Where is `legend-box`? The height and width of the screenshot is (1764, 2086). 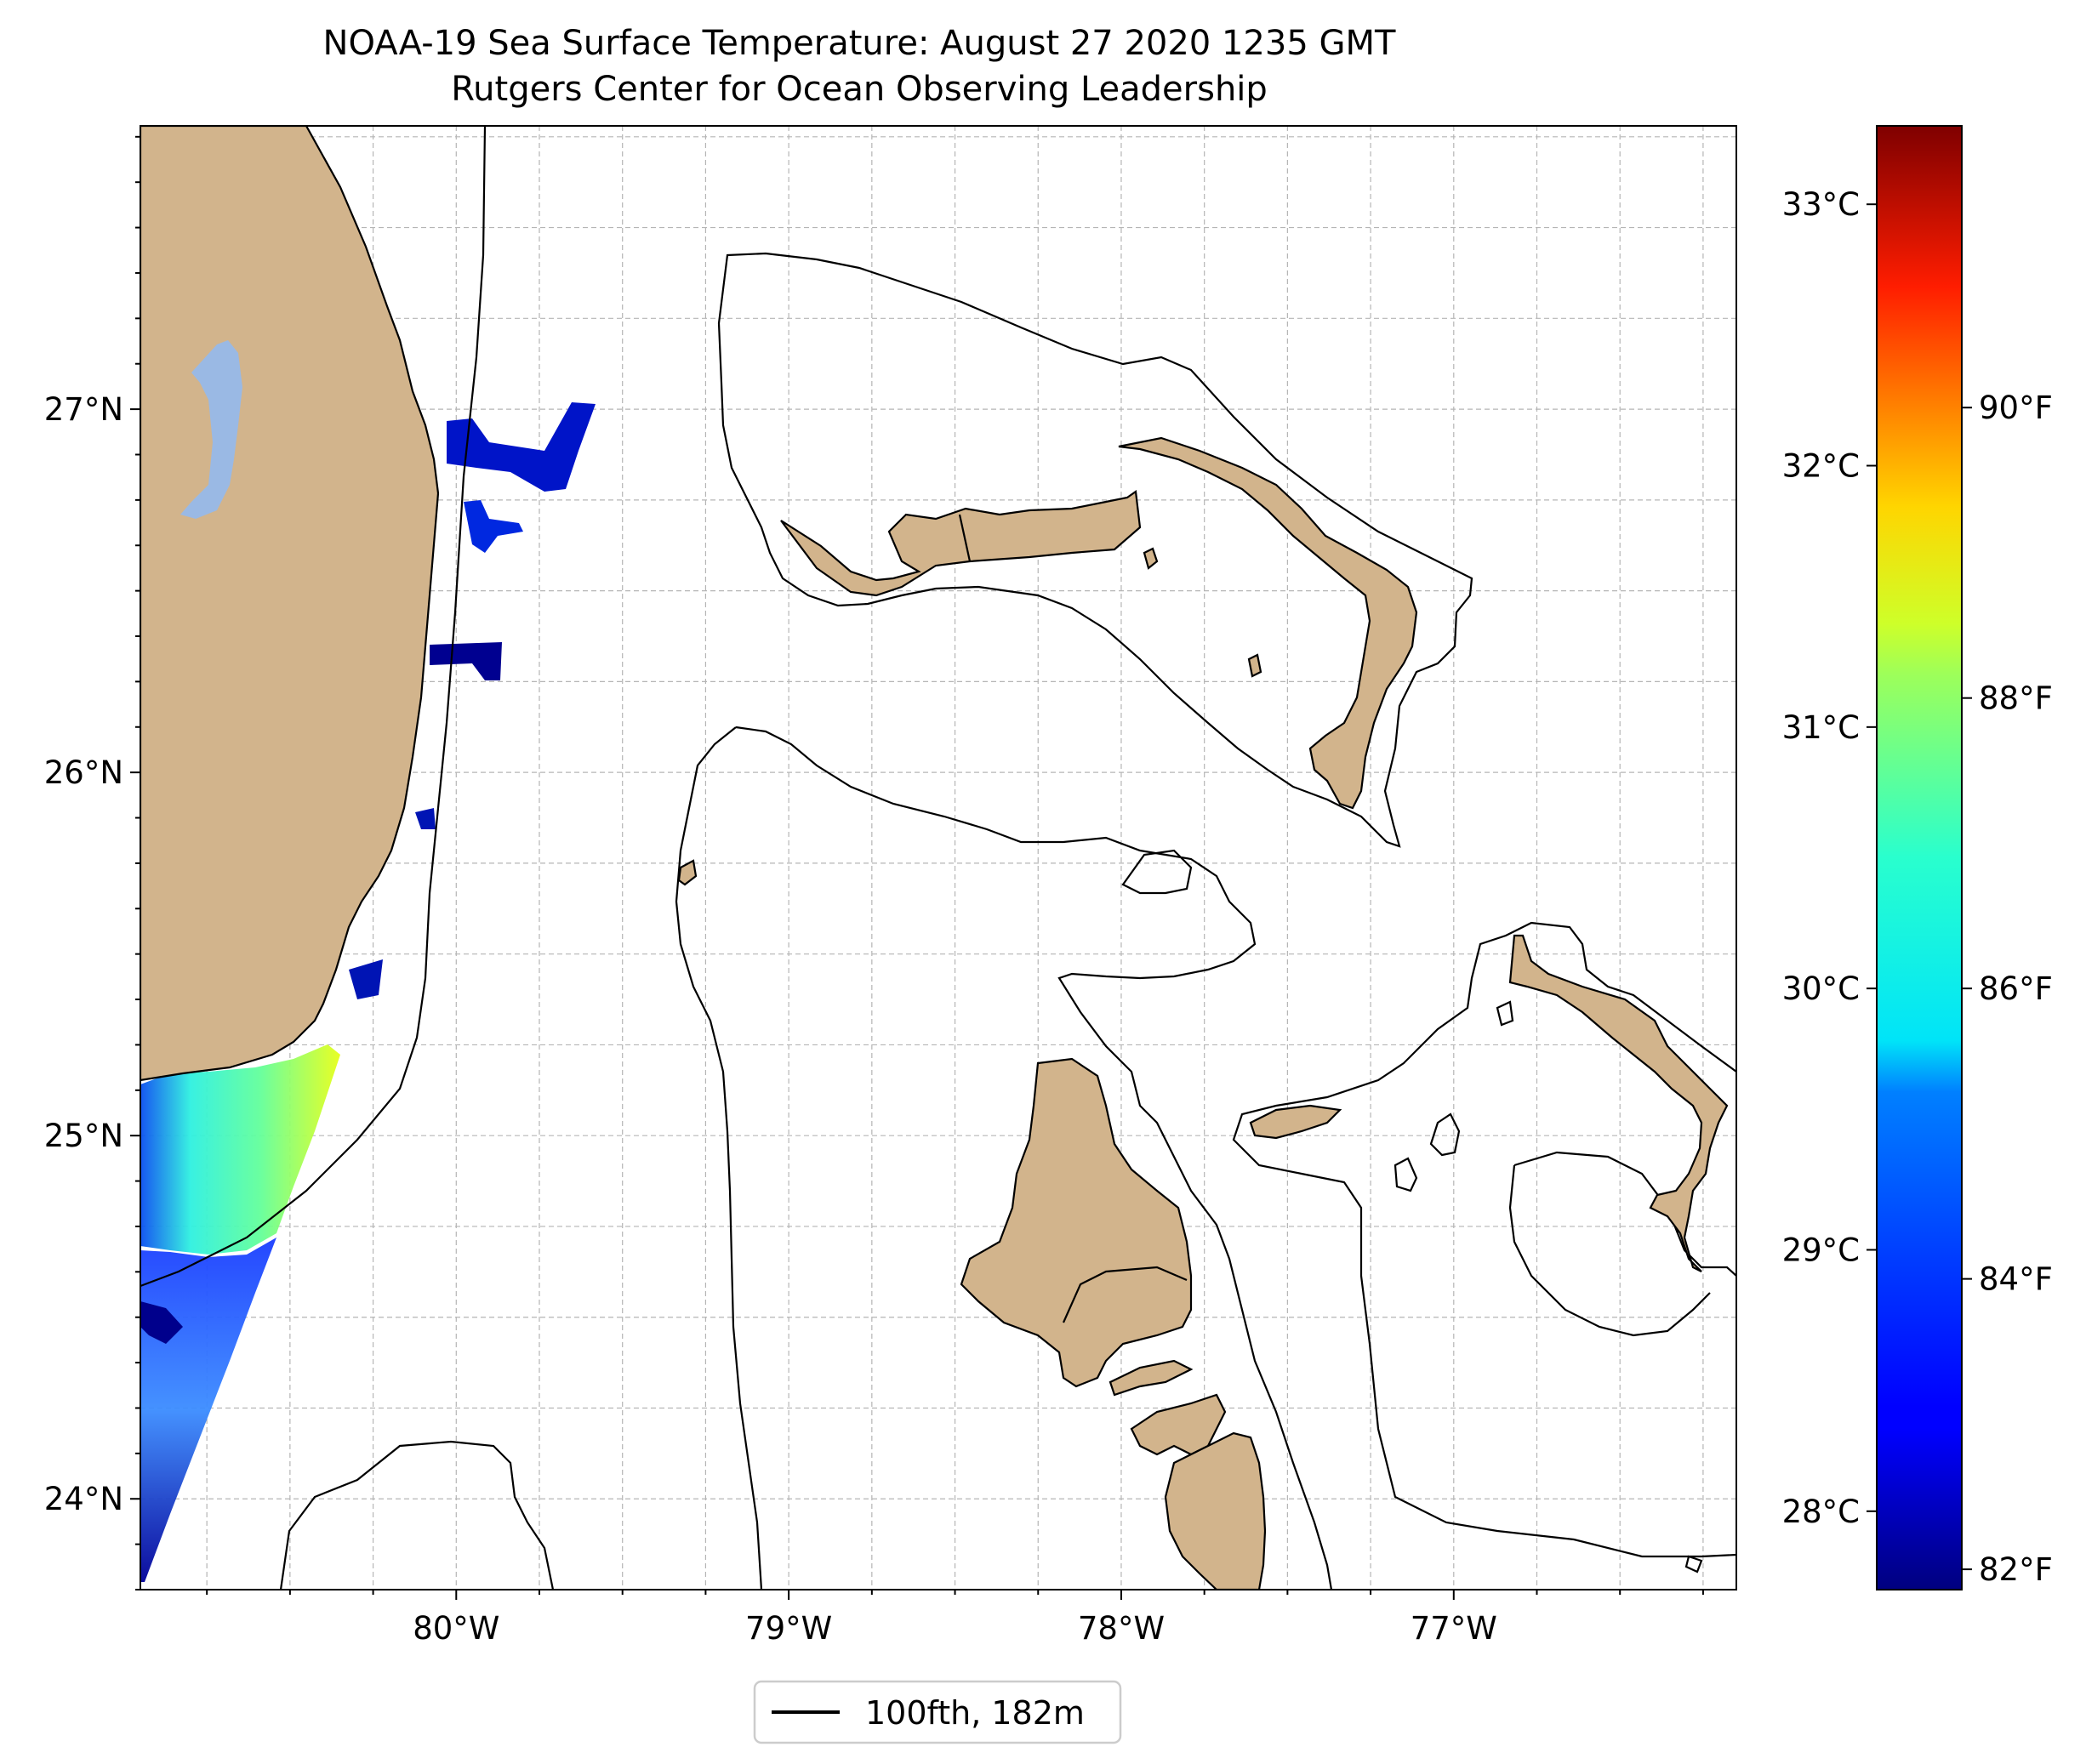
legend-box is located at coordinates (937, 1712).